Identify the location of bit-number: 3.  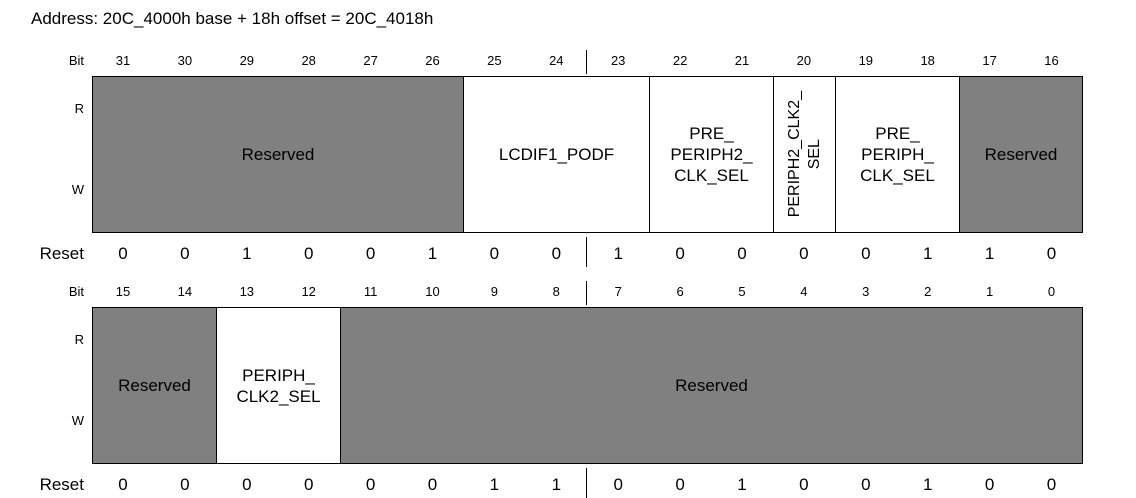
(866, 291).